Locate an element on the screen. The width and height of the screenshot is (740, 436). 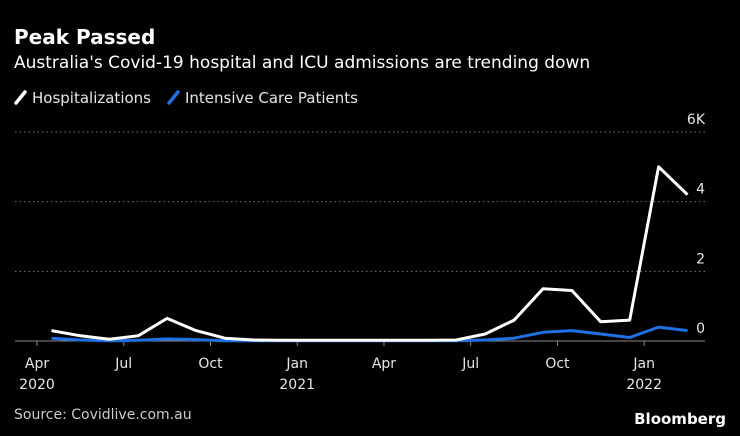
legend-label: Intensive Care Patients is located at coordinates (271, 98).